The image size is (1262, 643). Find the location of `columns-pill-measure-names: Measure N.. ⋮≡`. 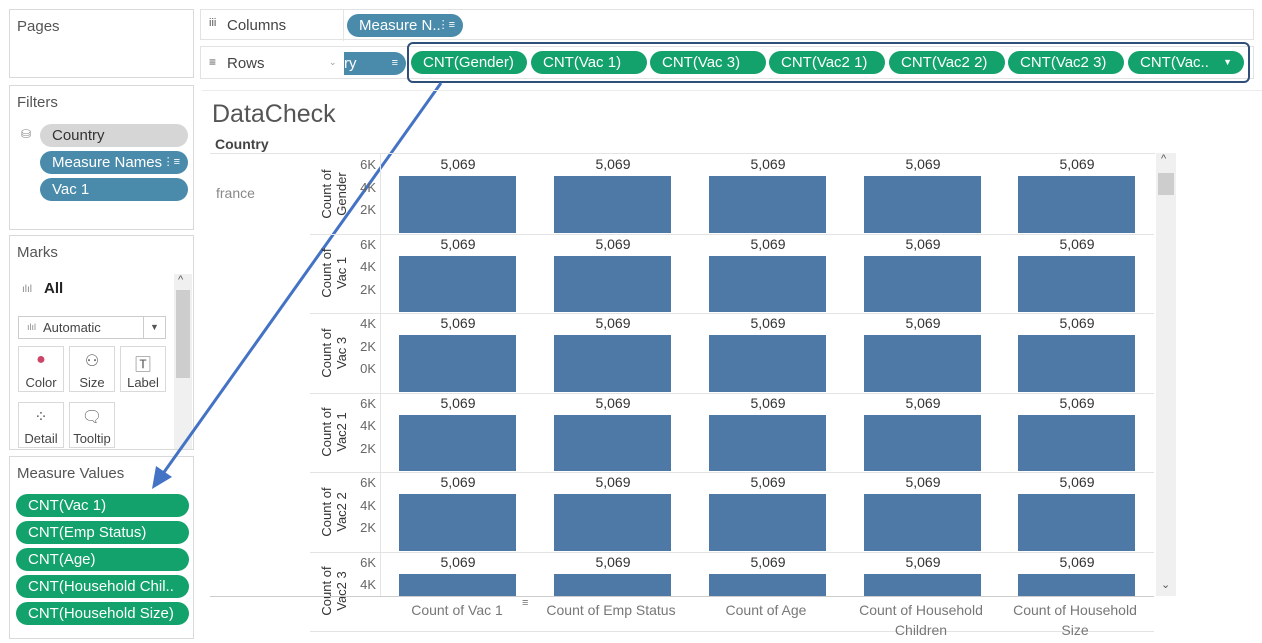

columns-pill-measure-names: Measure N.. ⋮≡ is located at coordinates (405, 25).